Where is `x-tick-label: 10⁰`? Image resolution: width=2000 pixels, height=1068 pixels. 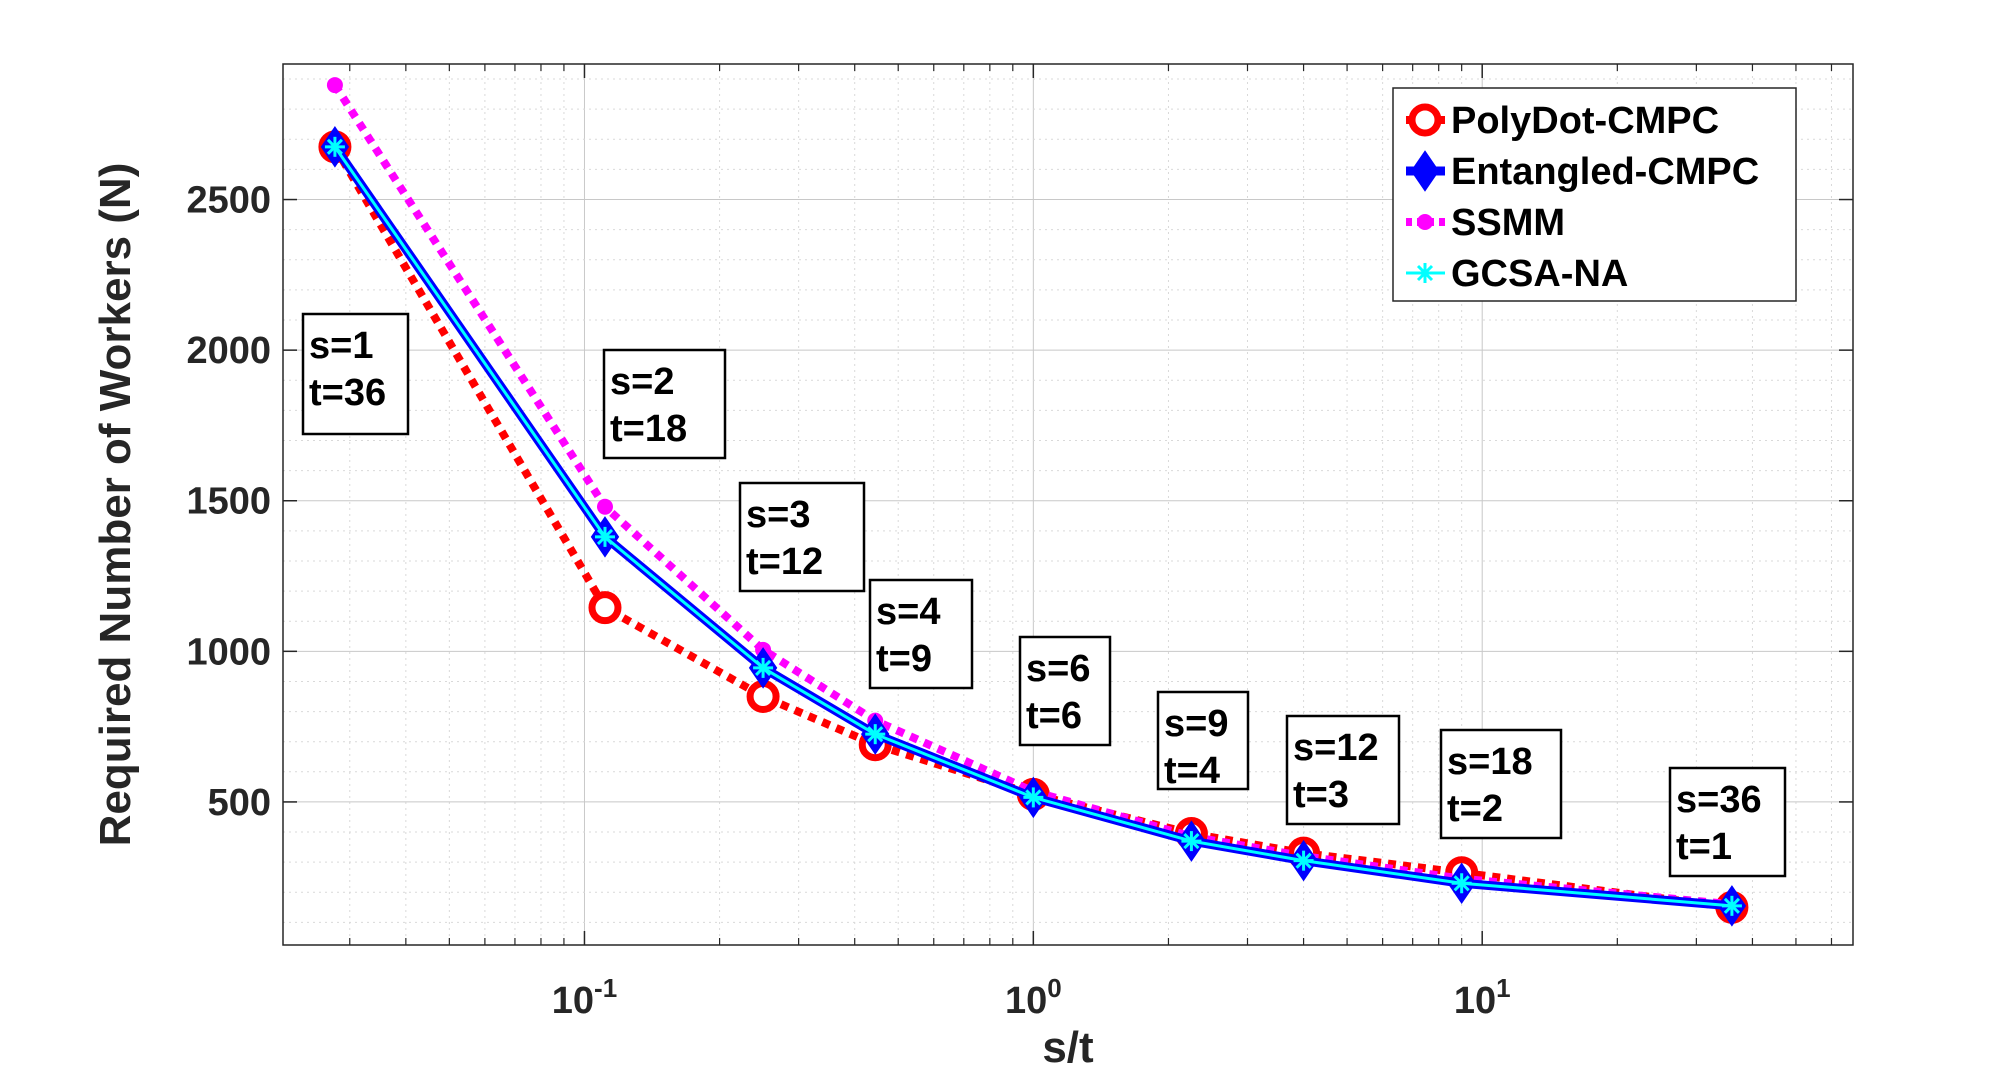 x-tick-label: 10⁰ is located at coordinates (1033, 997).